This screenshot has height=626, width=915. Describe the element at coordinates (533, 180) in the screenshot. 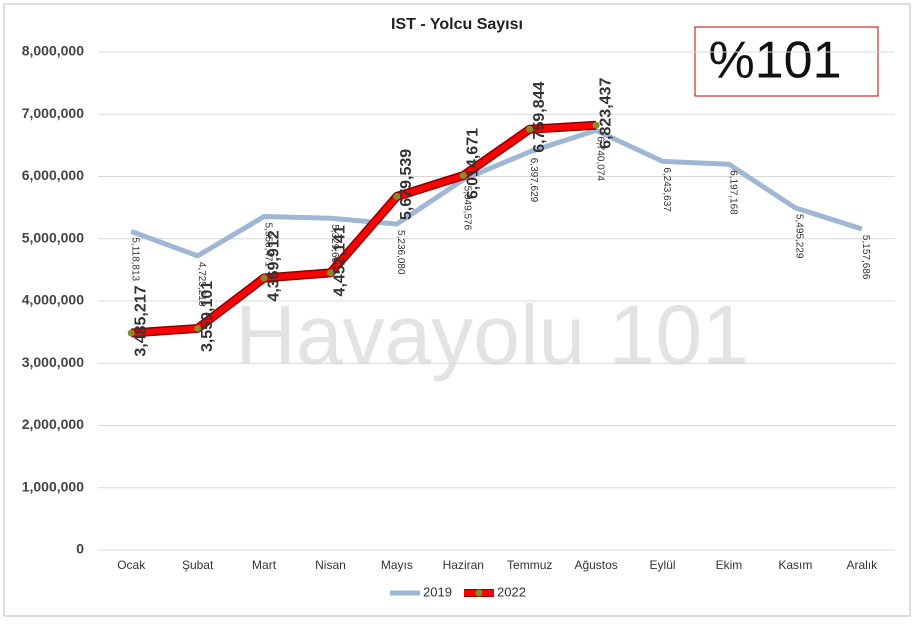

I see `data-label: 6,397,629` at that location.